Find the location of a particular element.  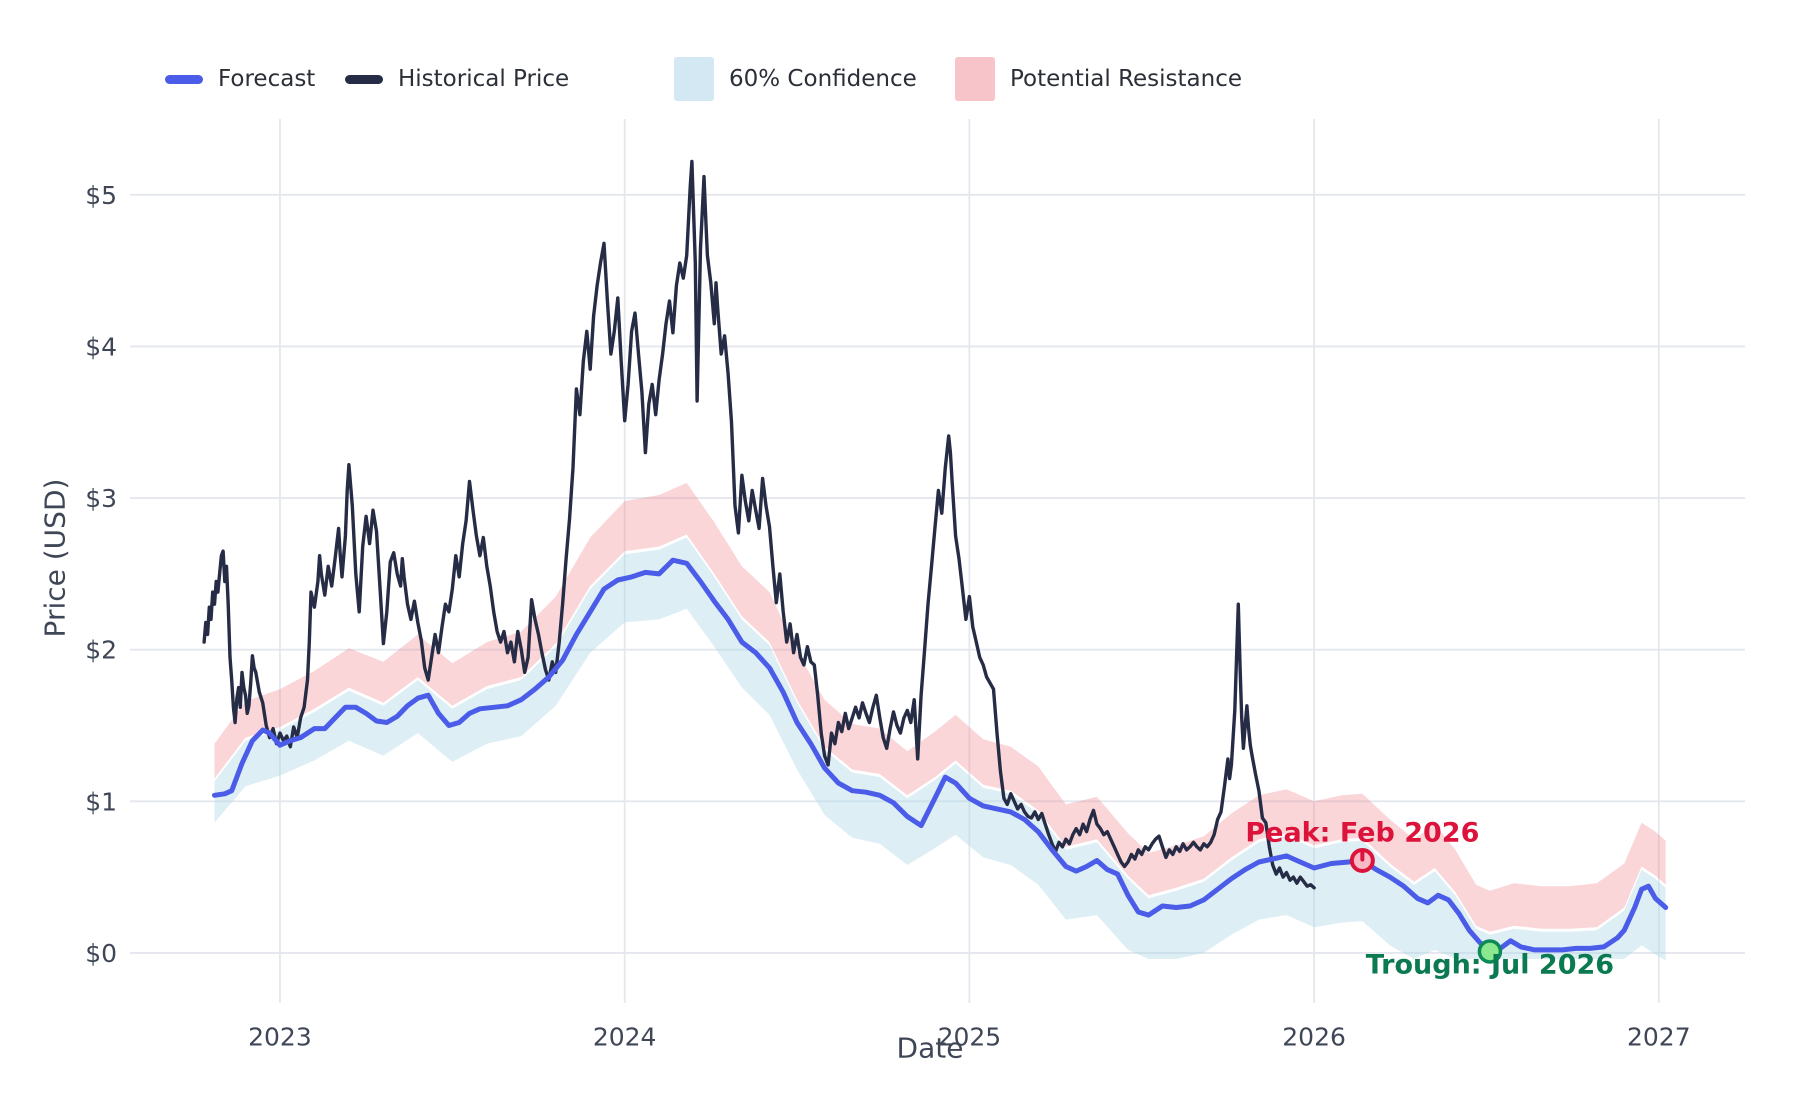

legend-item-forecast: Forecast is located at coordinates (240, 79).